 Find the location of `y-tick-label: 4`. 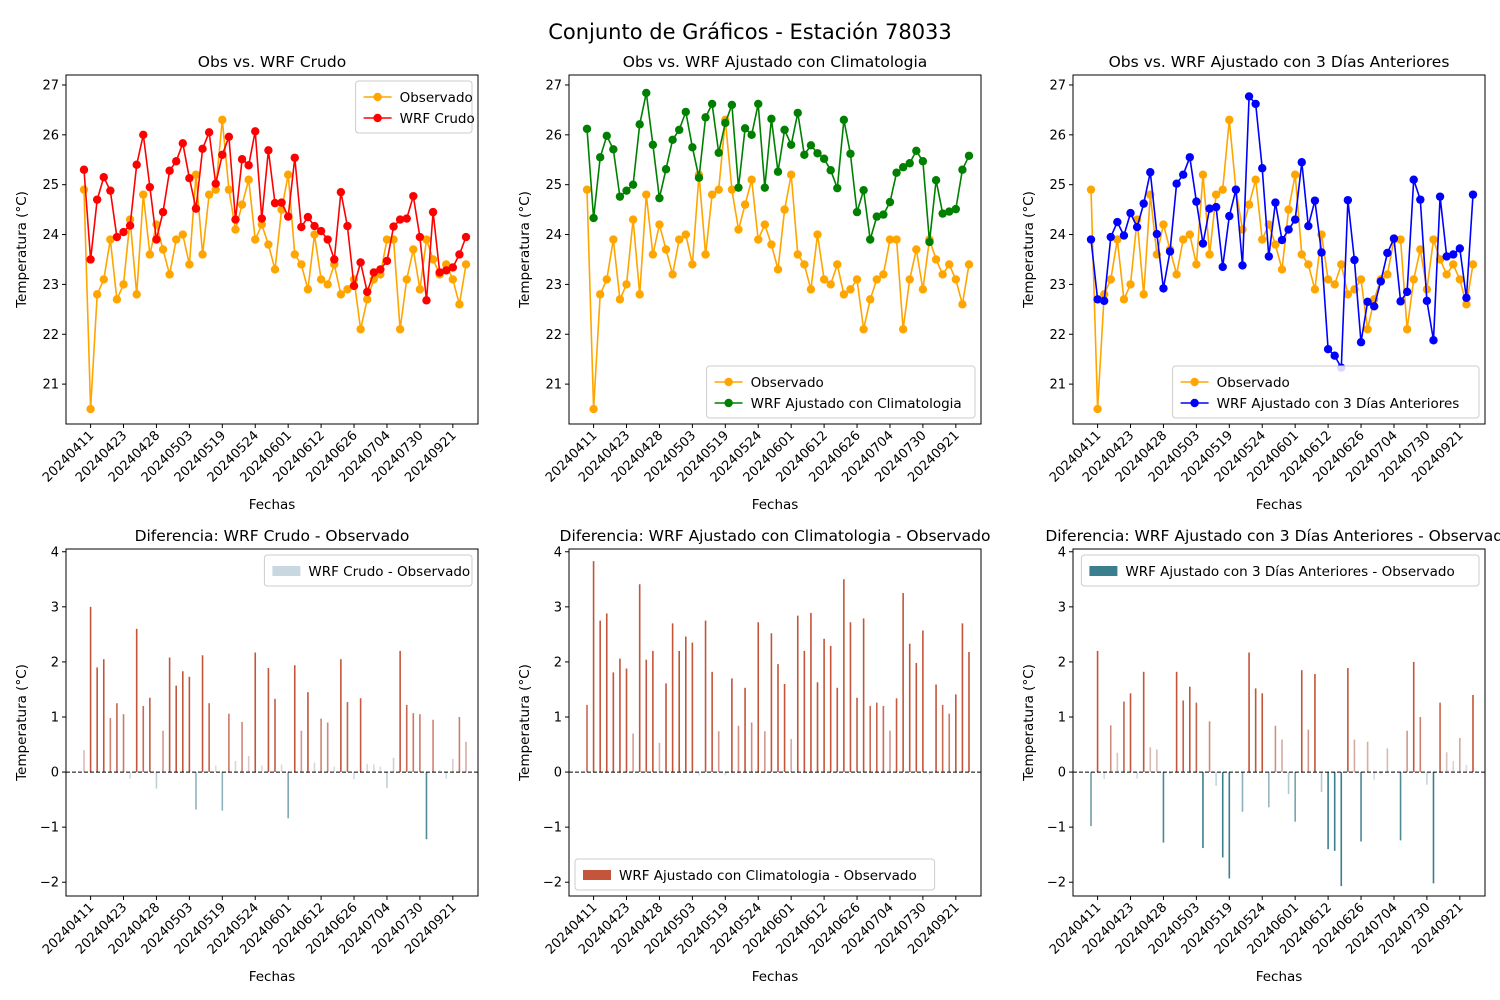

y-tick-label: 4 is located at coordinates (1062, 552).